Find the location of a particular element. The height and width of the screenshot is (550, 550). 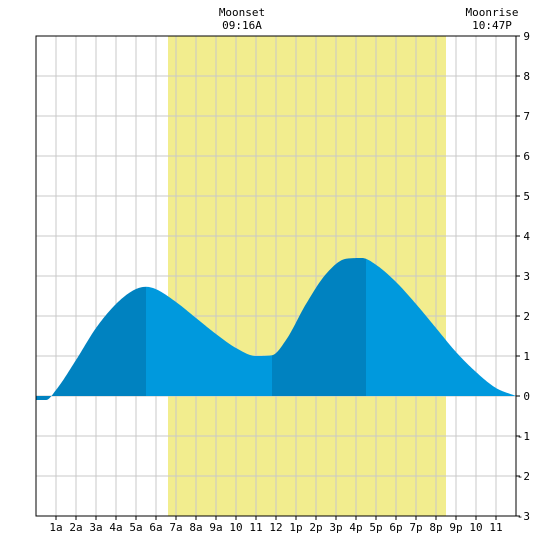

y-tick-label: 5 is located at coordinates (526, 196).